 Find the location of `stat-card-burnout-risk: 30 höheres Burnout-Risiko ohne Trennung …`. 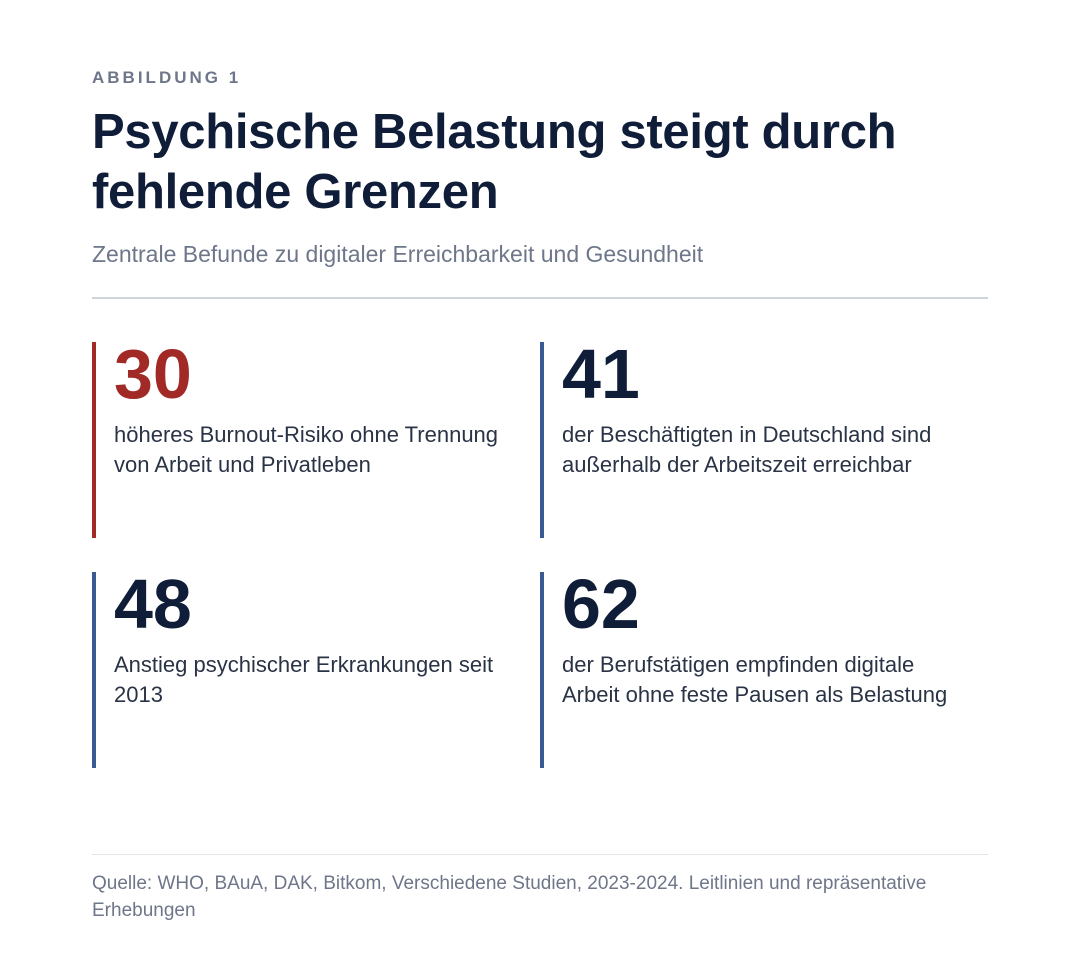

stat-card-burnout-risk: 30 höheres Burnout-Risiko ohne Trennung … is located at coordinates (302, 437).